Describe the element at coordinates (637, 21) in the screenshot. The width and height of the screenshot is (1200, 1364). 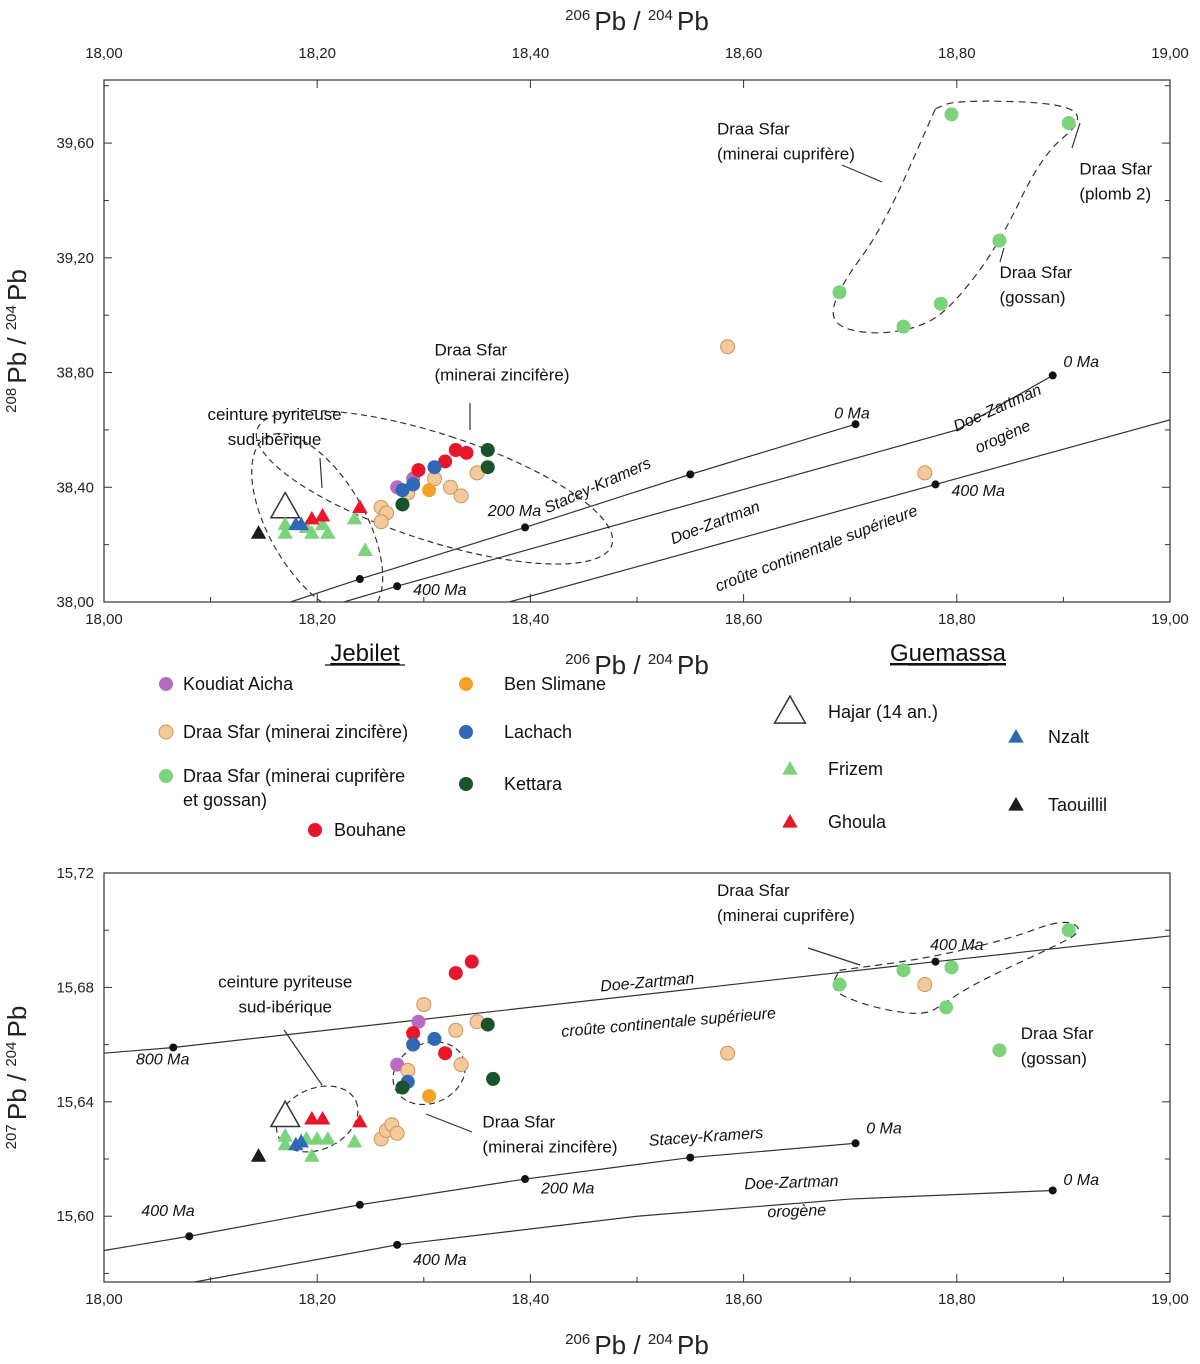
I see `x-top-axis-title: 206 Pb / 204 Pb` at that location.